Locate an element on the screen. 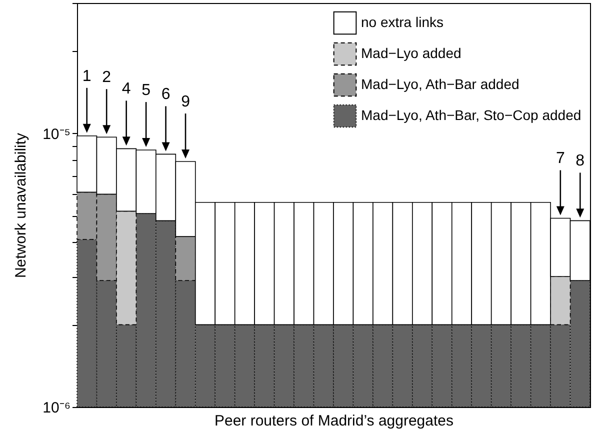 This screenshot has height=434, width=600. y-axis-title: Network unavailability is located at coordinates (21, 205).